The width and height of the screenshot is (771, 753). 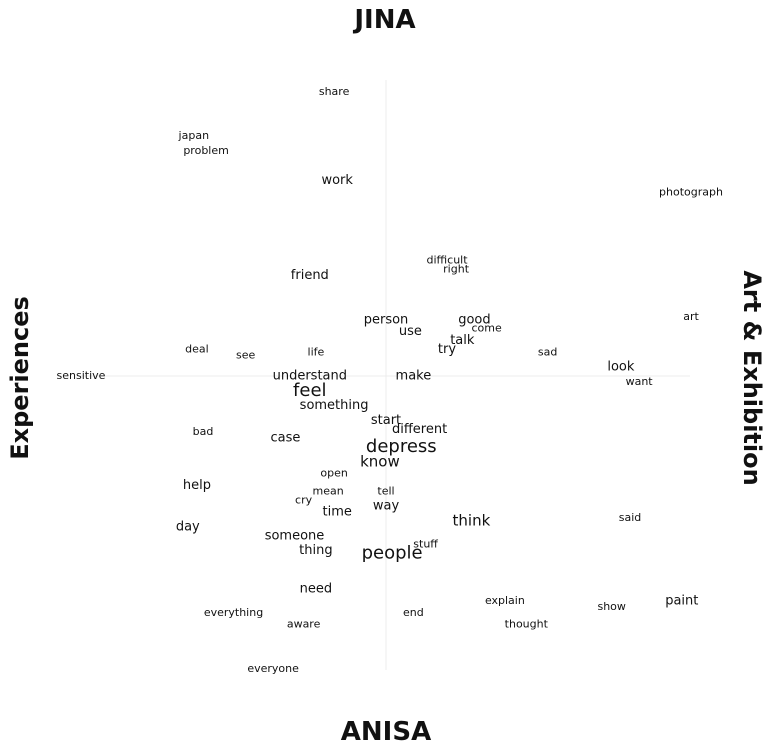 I want to click on word-label: thing, so click(x=315, y=550).